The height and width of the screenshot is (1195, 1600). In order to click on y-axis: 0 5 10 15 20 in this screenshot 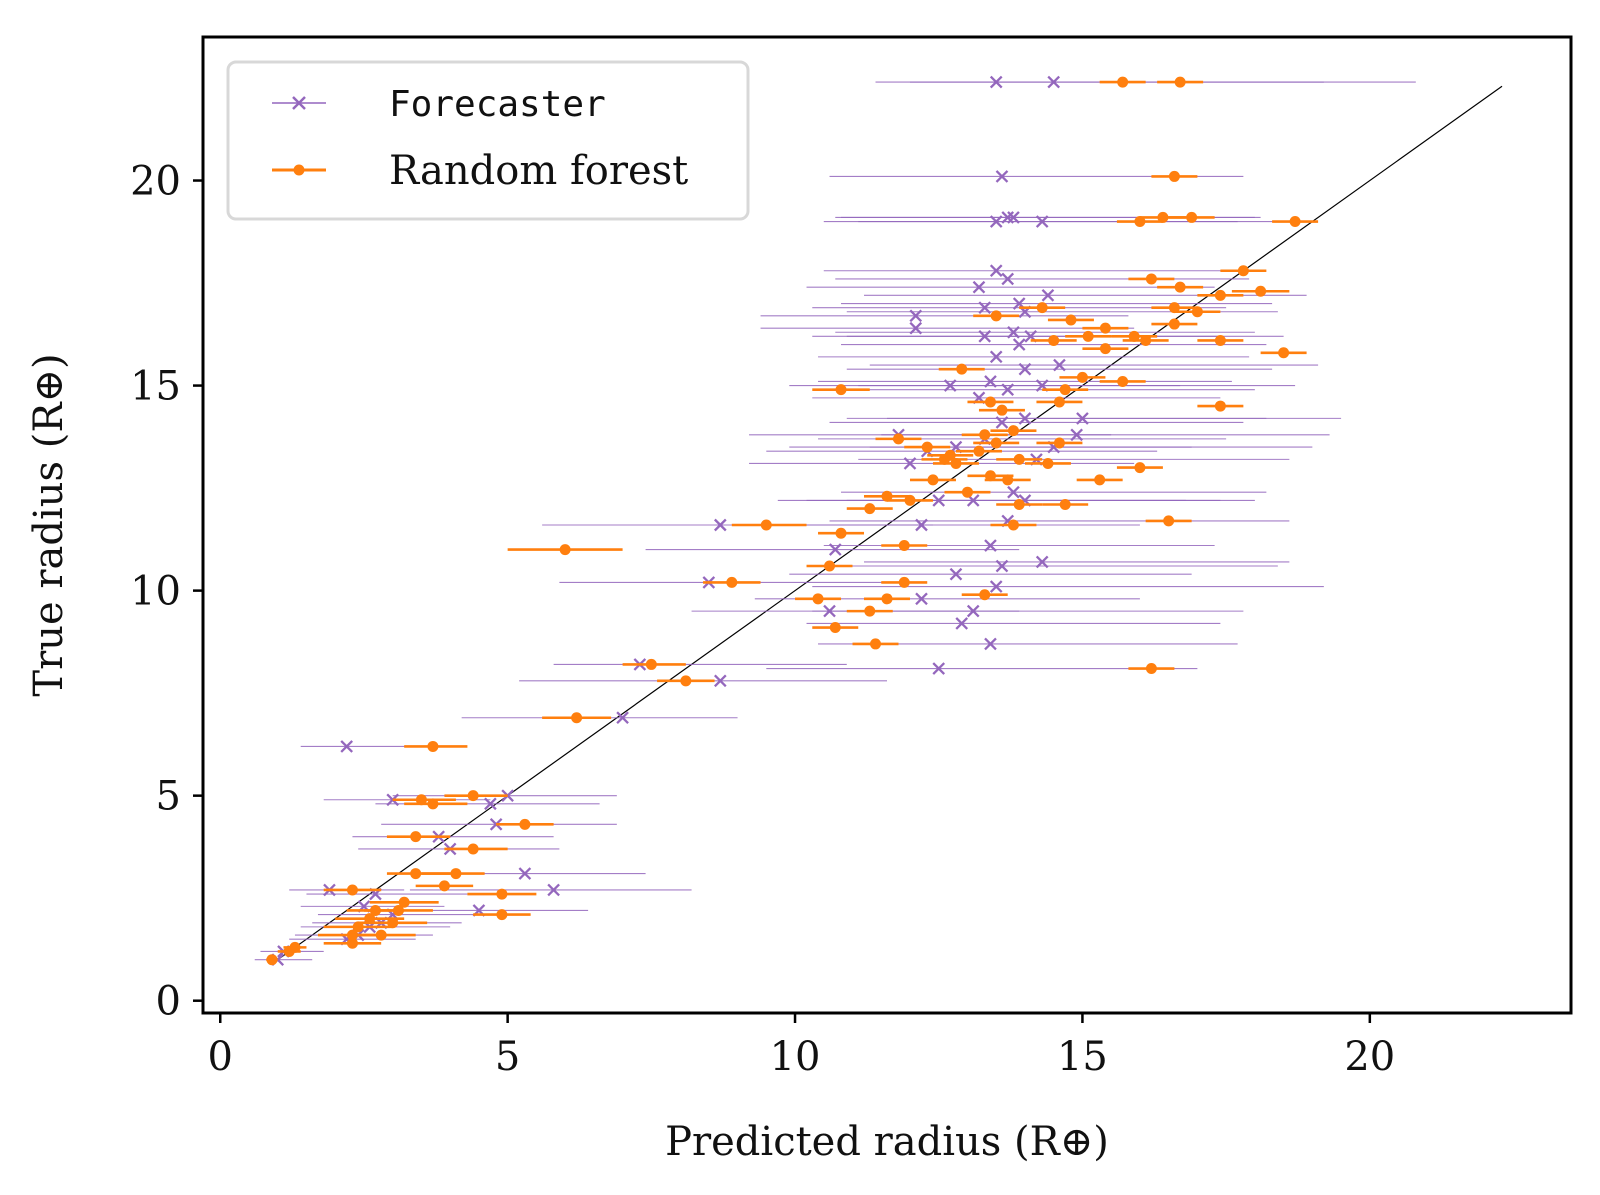, I will do `click(166, 592)`.